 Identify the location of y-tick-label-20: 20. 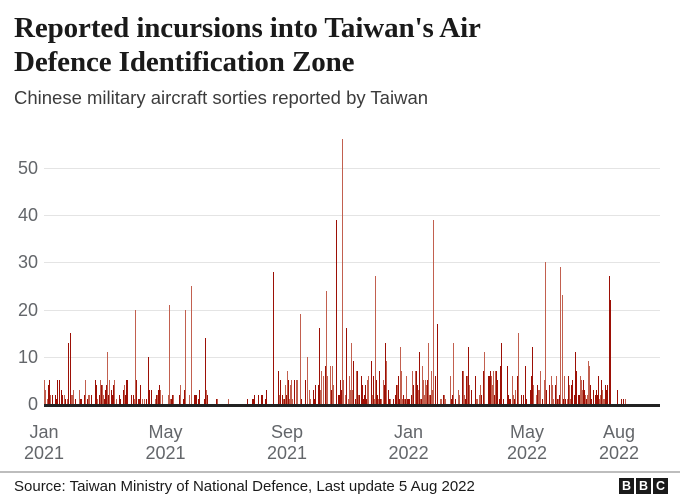
(27, 309).